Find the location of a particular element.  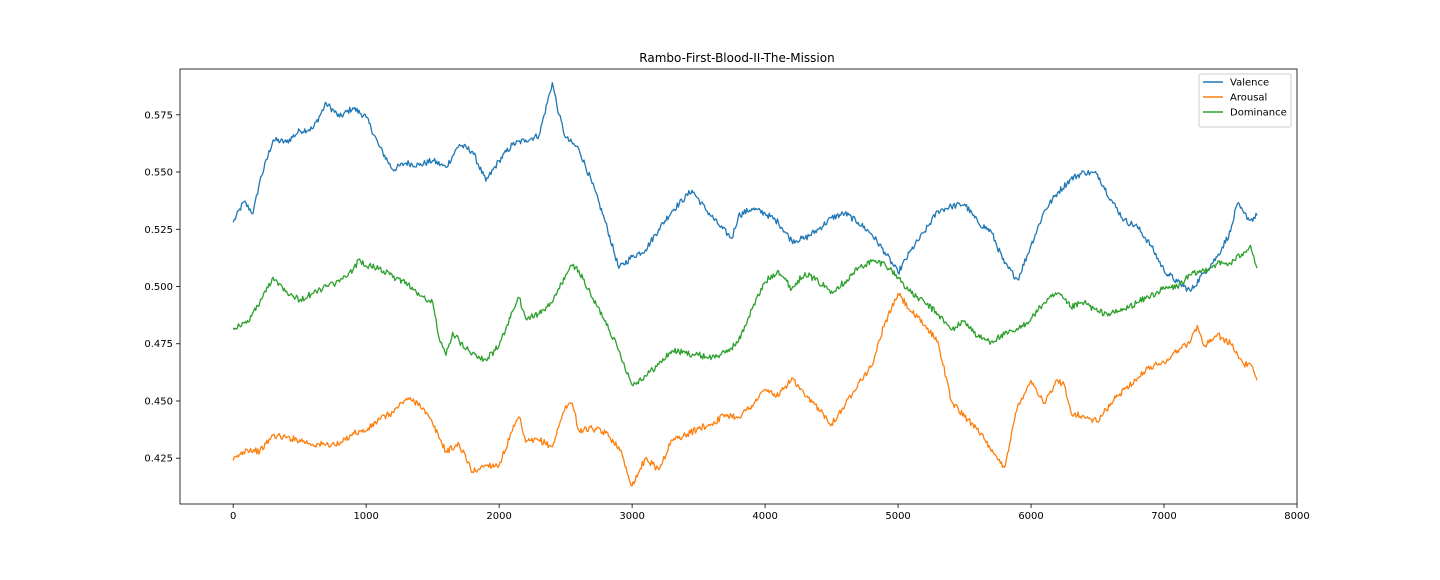

x-tick-label: 6000 is located at coordinates (1030, 516).